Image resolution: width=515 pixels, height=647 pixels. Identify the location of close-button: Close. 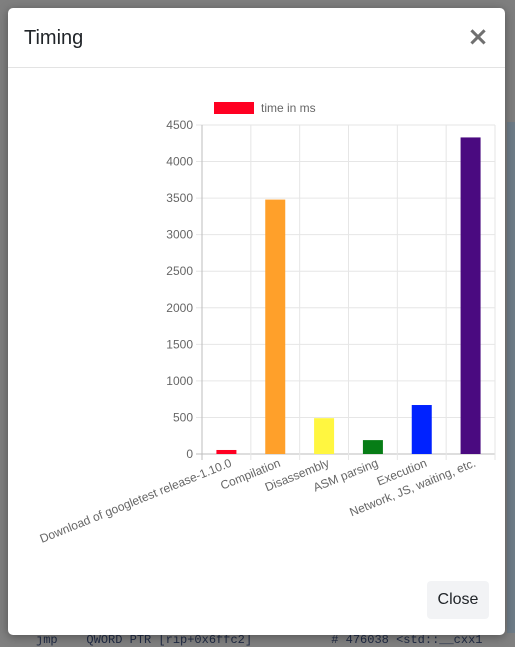
(458, 600).